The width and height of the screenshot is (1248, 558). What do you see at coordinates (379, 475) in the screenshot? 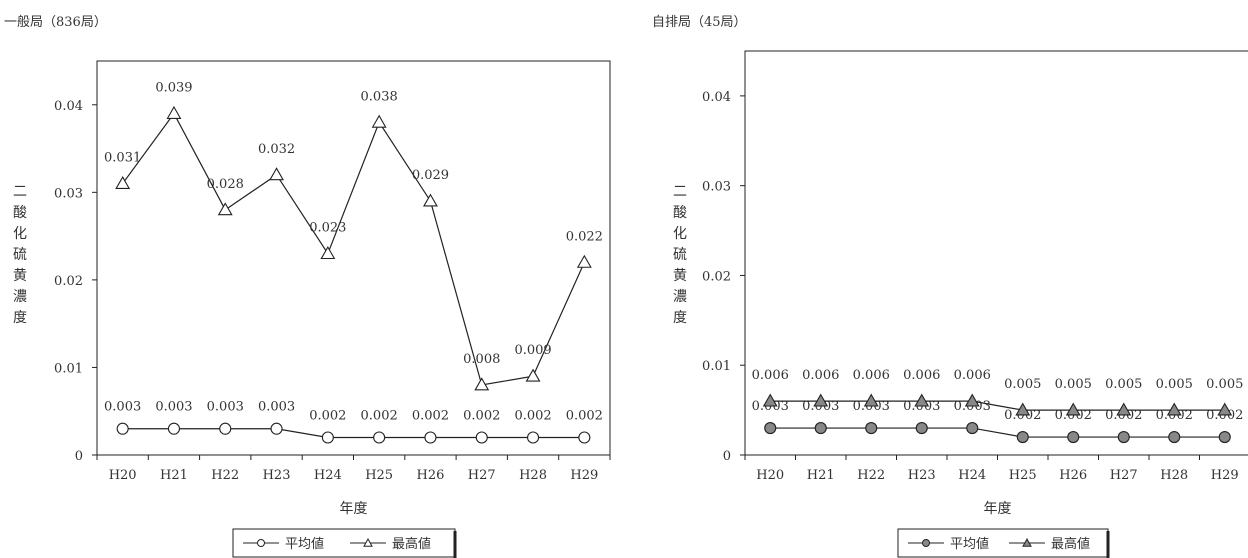
I see `x-tick-label: H25` at bounding box center [379, 475].